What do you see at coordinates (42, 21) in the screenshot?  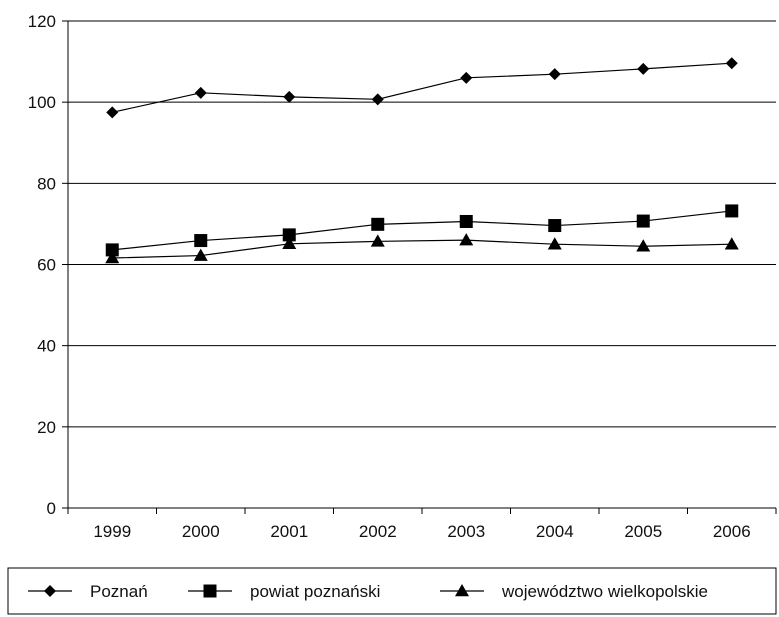 I see `y-tick-label: 120` at bounding box center [42, 21].